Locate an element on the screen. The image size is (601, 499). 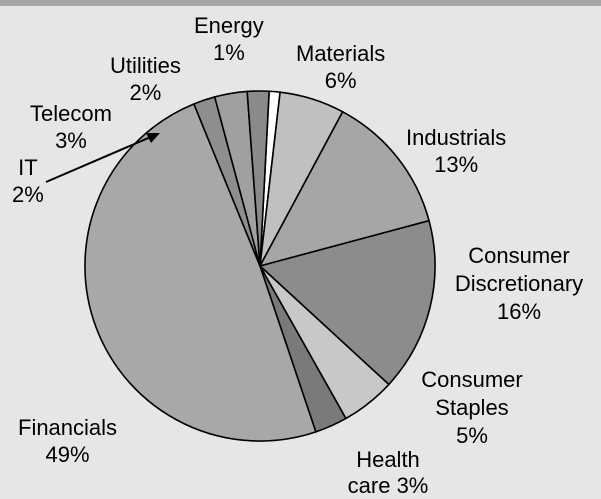
label-utilities-name: Utilities is located at coordinates (145, 65).